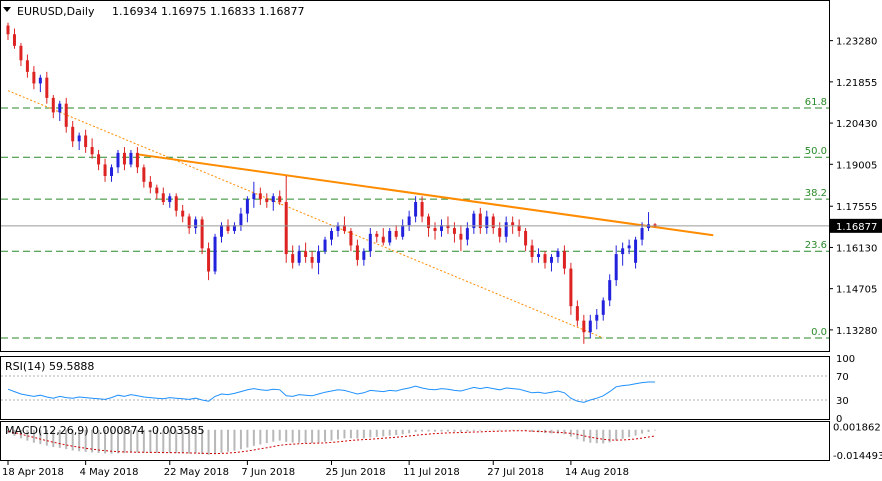 Image resolution: width=882 pixels, height=481 pixels. Describe the element at coordinates (856, 165) in the screenshot. I see `price-tick-label: 1.19005` at that location.